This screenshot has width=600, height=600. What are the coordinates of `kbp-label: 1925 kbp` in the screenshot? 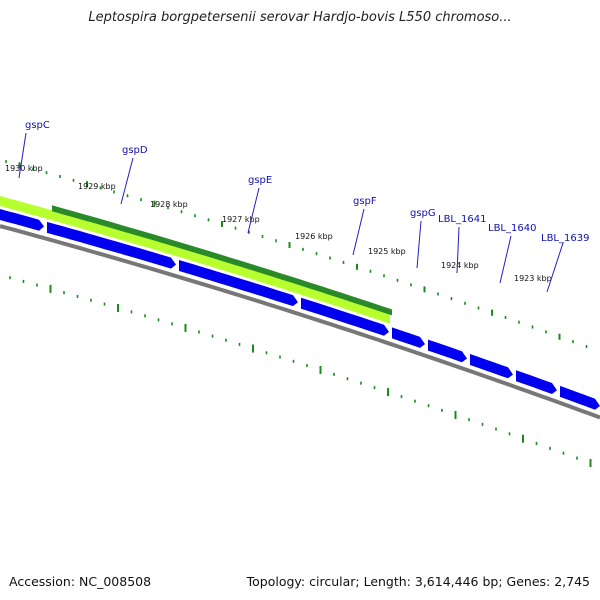 It's located at (387, 251).